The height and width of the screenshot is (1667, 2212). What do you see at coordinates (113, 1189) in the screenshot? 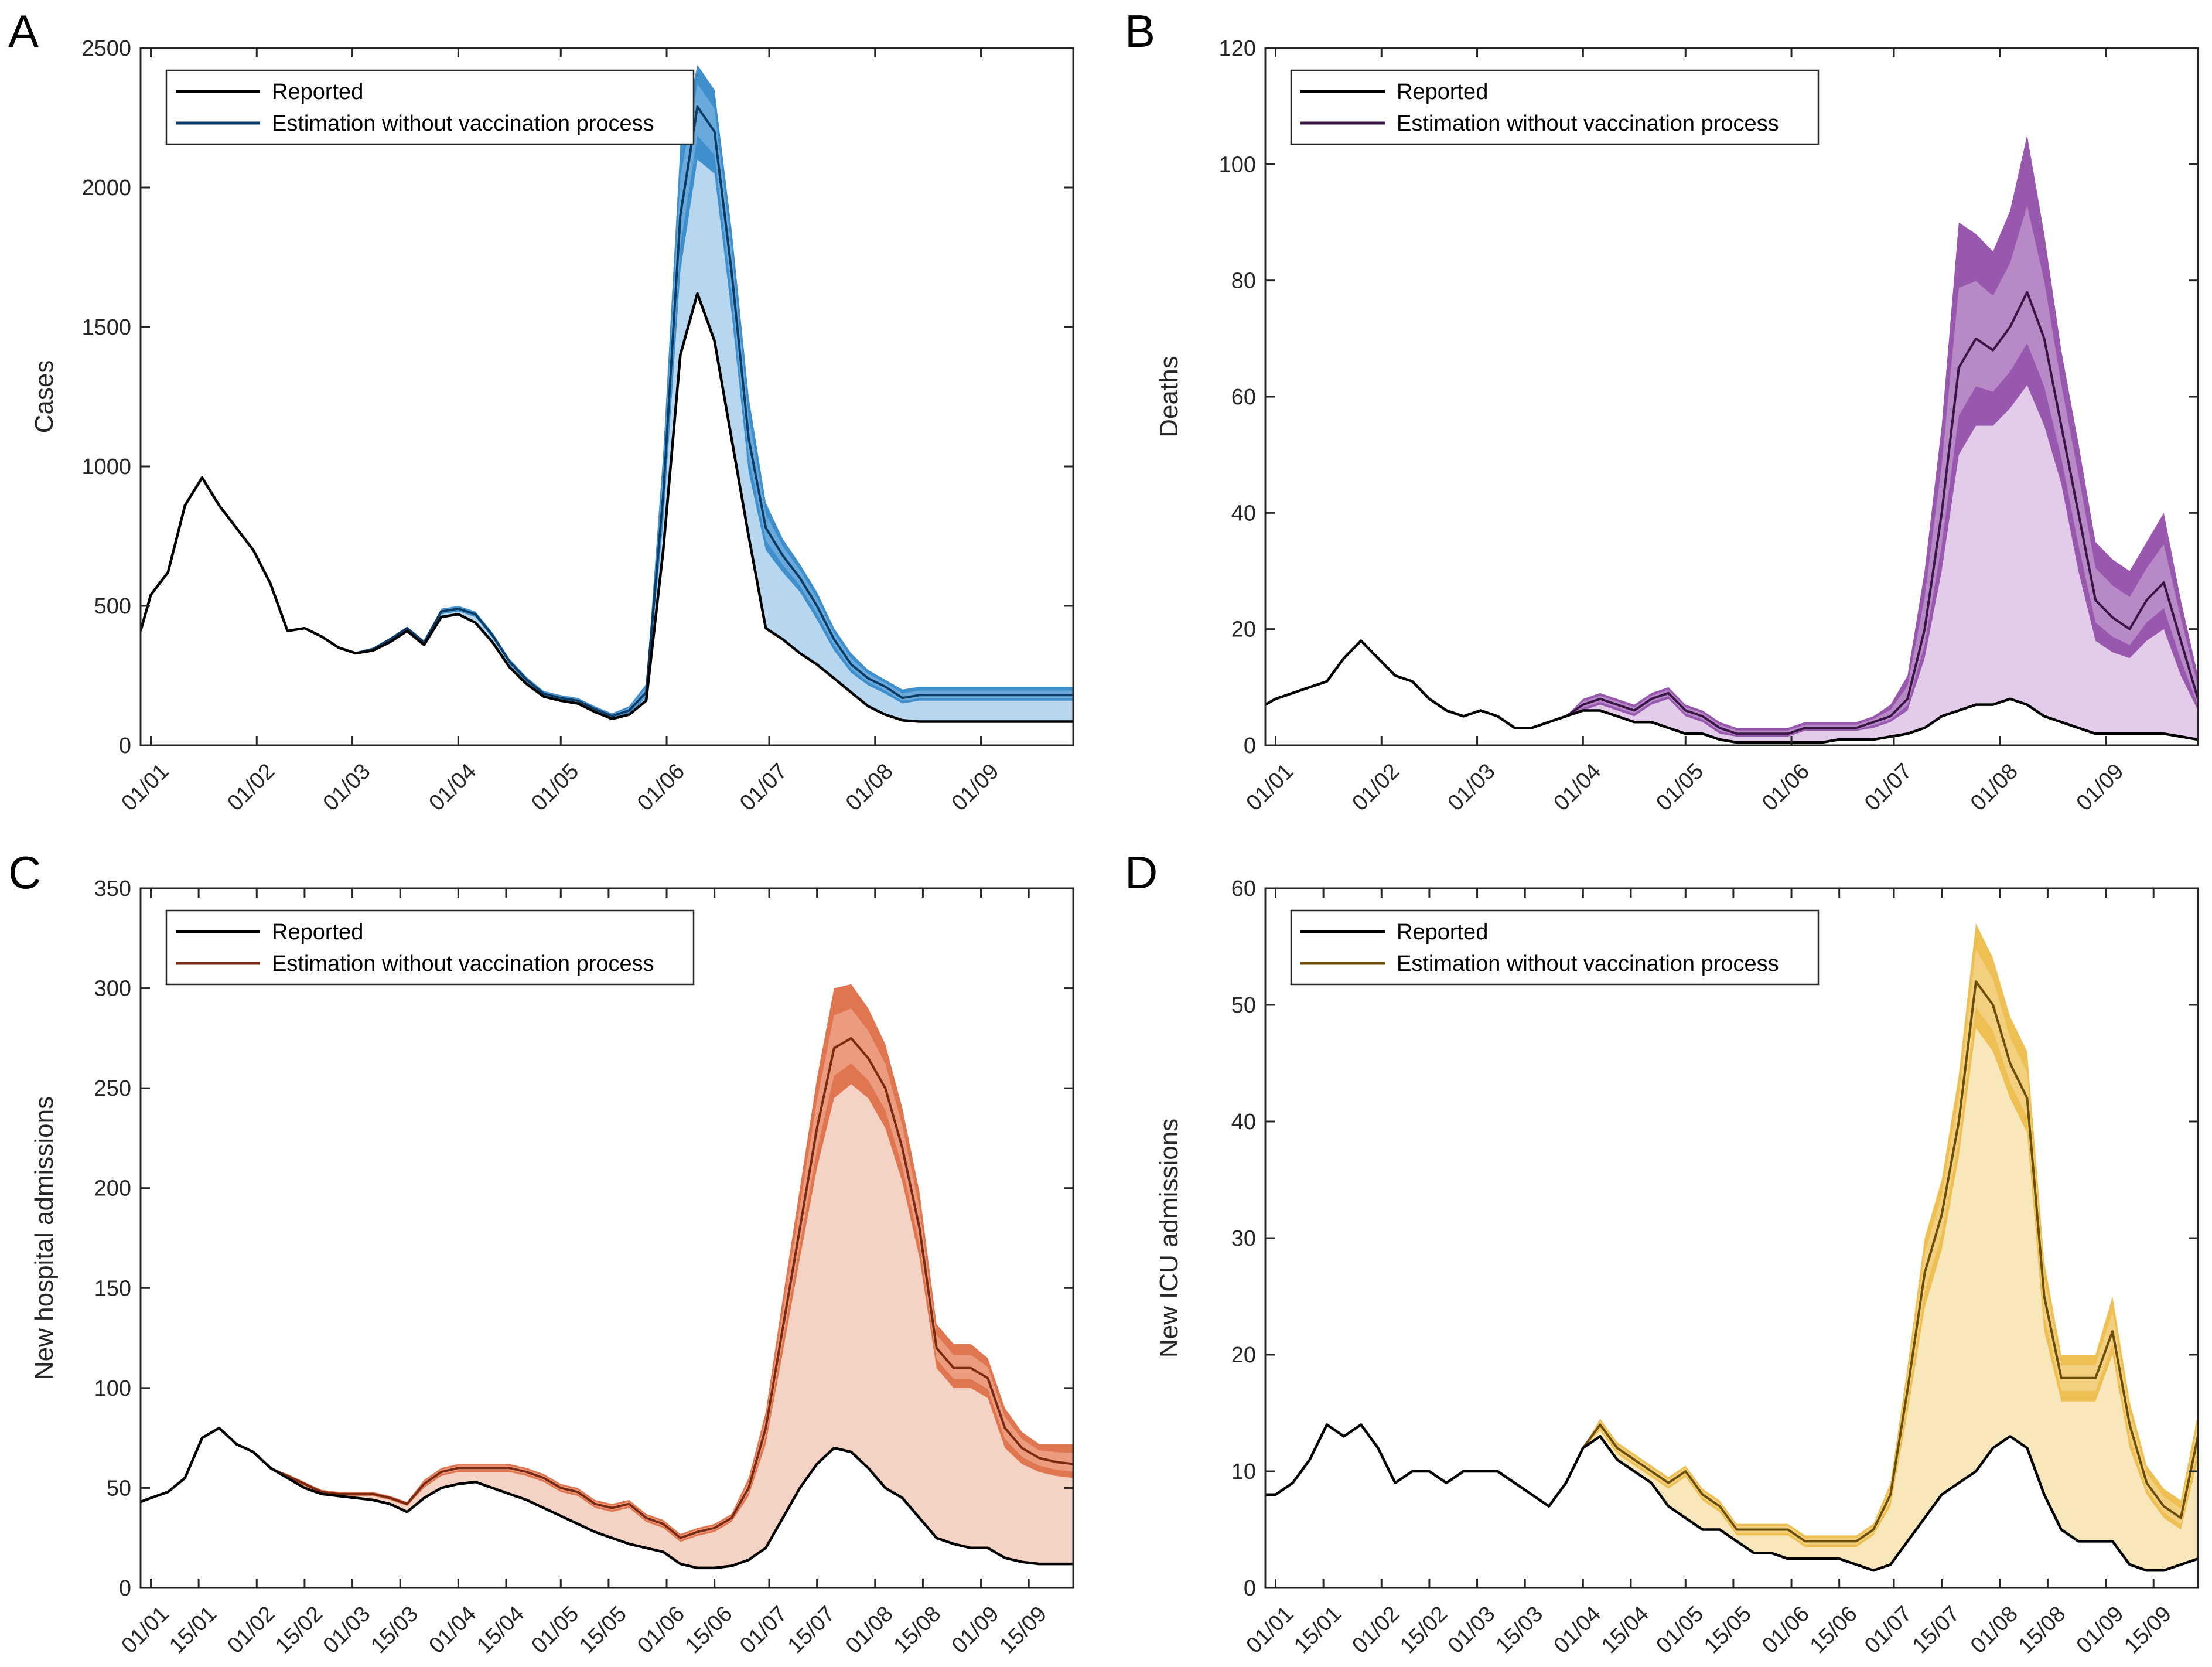
I see `y-tick-label: 200` at bounding box center [113, 1189].